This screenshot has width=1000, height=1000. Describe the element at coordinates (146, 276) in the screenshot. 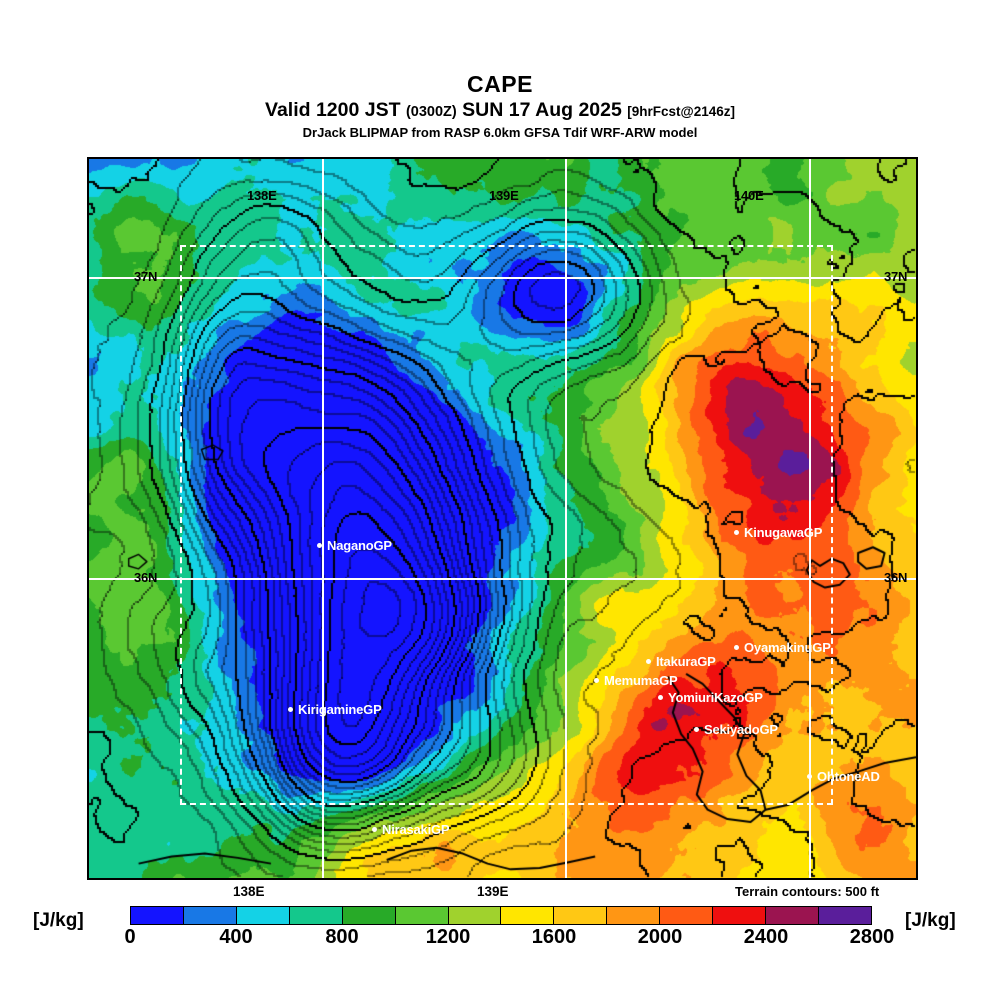

I see `lat-label-left-37: 37N` at that location.